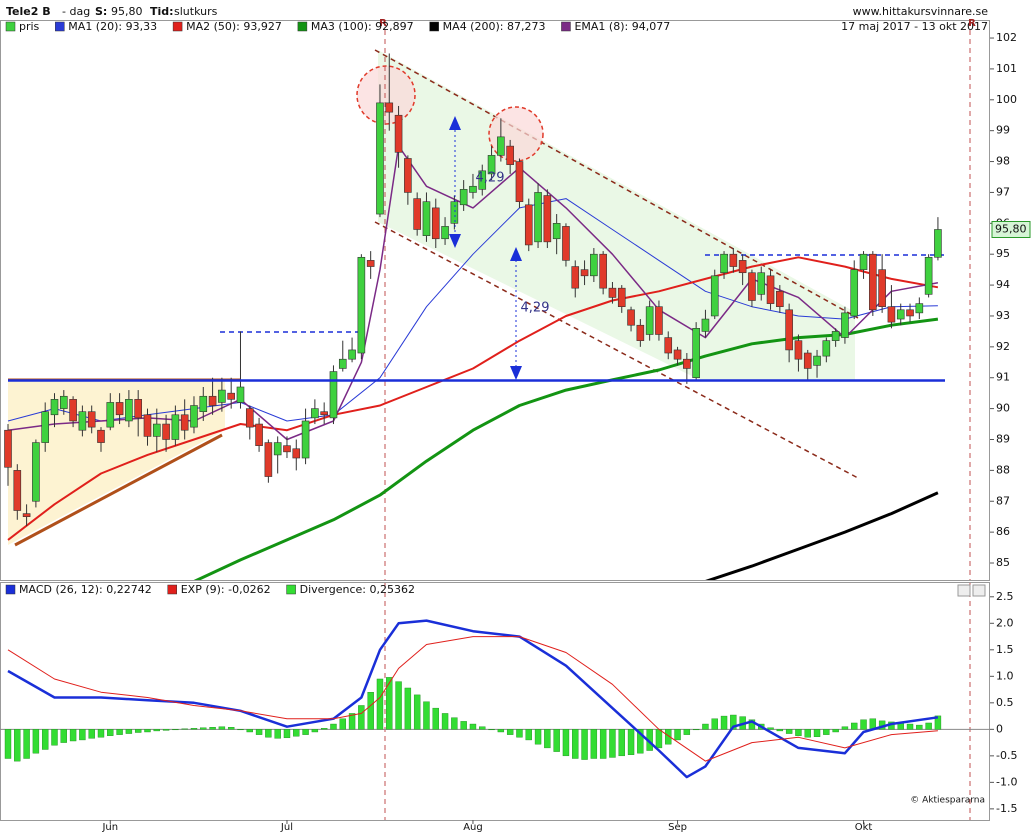 This screenshot has width=1033, height=833. What do you see at coordinates (116, 462) in the screenshot?
I see `triangle-zone` at bounding box center [116, 462].